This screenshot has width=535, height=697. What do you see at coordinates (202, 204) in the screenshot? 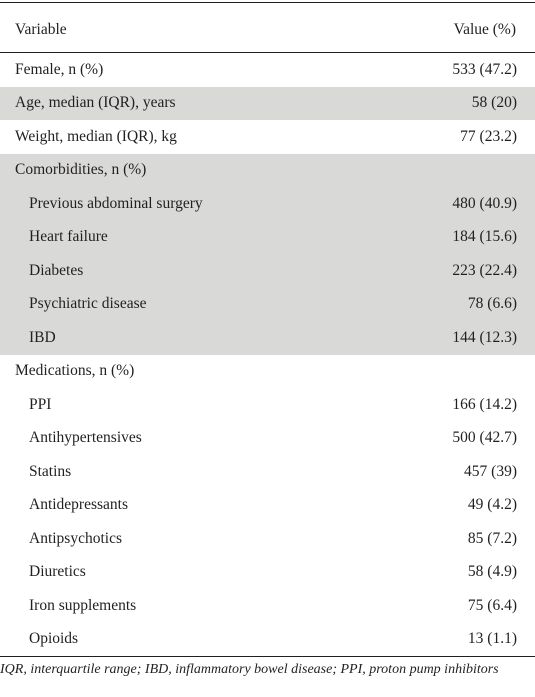
I see `row-label: Previous abdominal surgery` at bounding box center [202, 204].